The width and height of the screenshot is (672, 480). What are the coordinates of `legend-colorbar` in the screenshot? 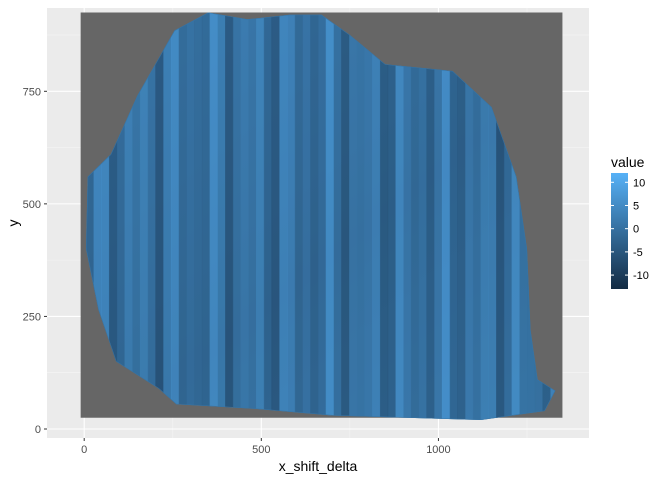 It's located at (619, 231).